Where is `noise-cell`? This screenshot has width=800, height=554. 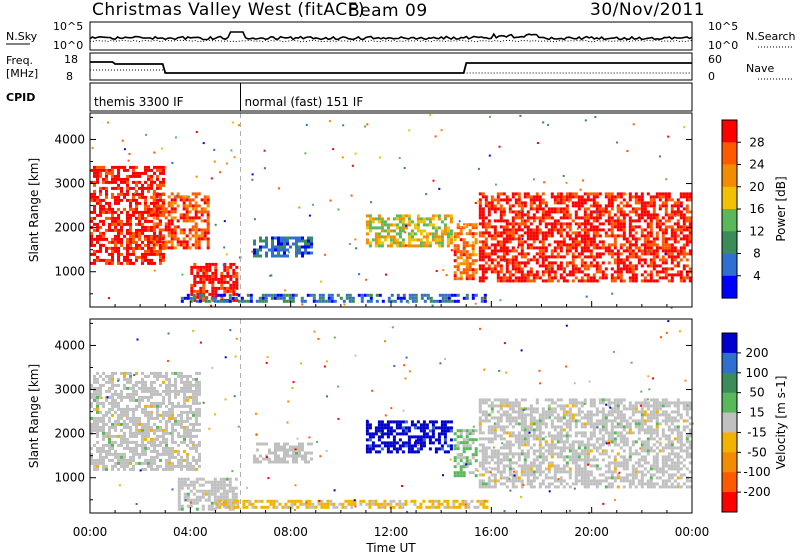 noise-cell is located at coordinates (342, 157).